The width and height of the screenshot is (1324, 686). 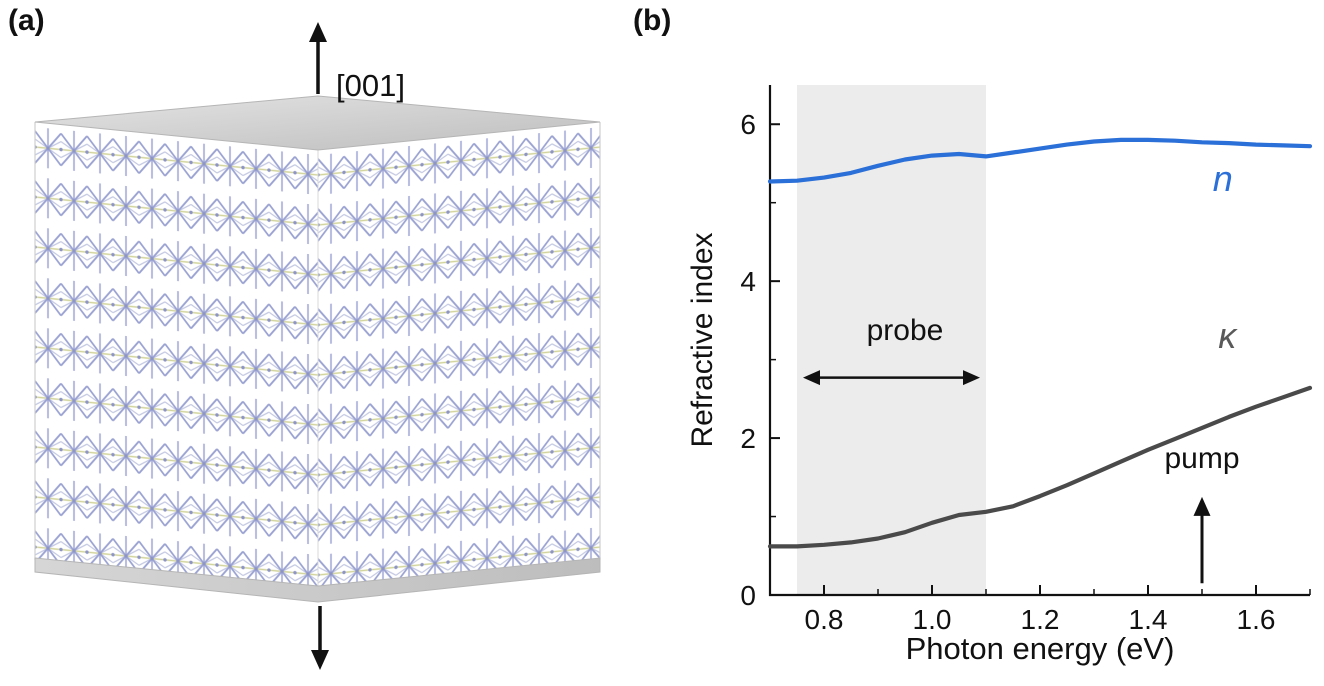 I want to click on y-tick-label: 2, so click(x=748, y=438).